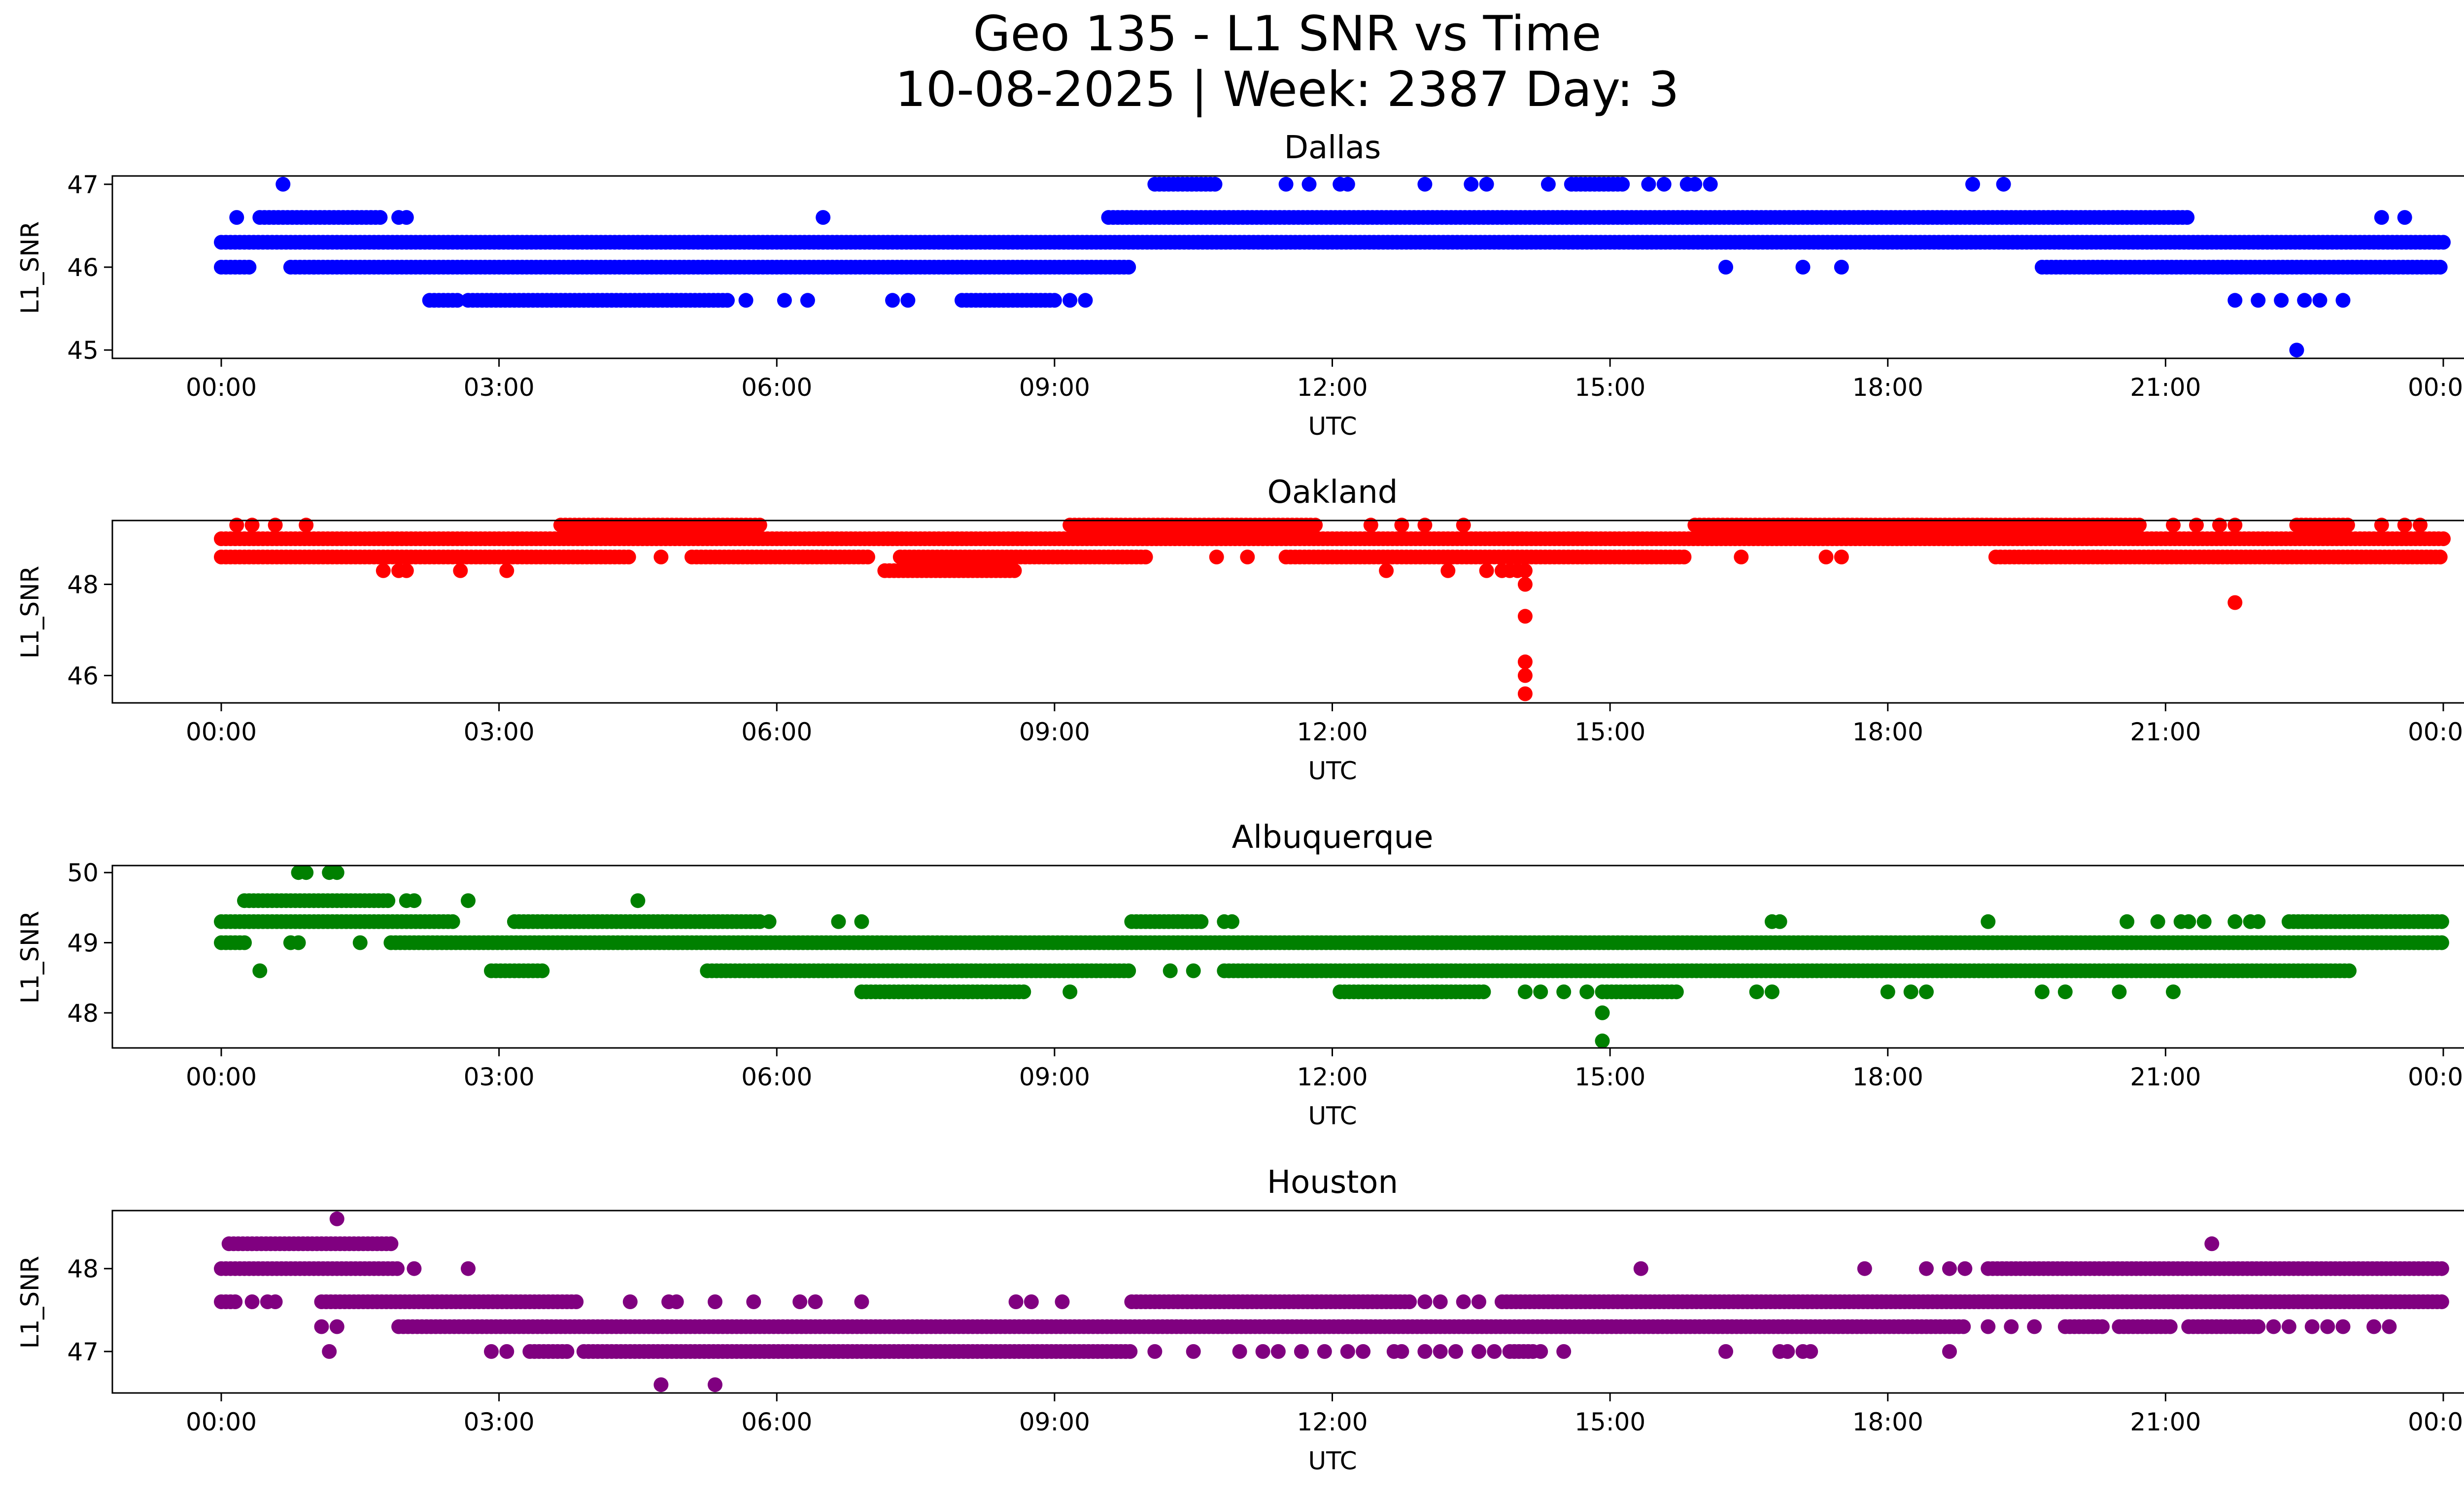 This screenshot has width=2464, height=1495. I want to click on x-tick-label: 18:00, so click(1887, 387).